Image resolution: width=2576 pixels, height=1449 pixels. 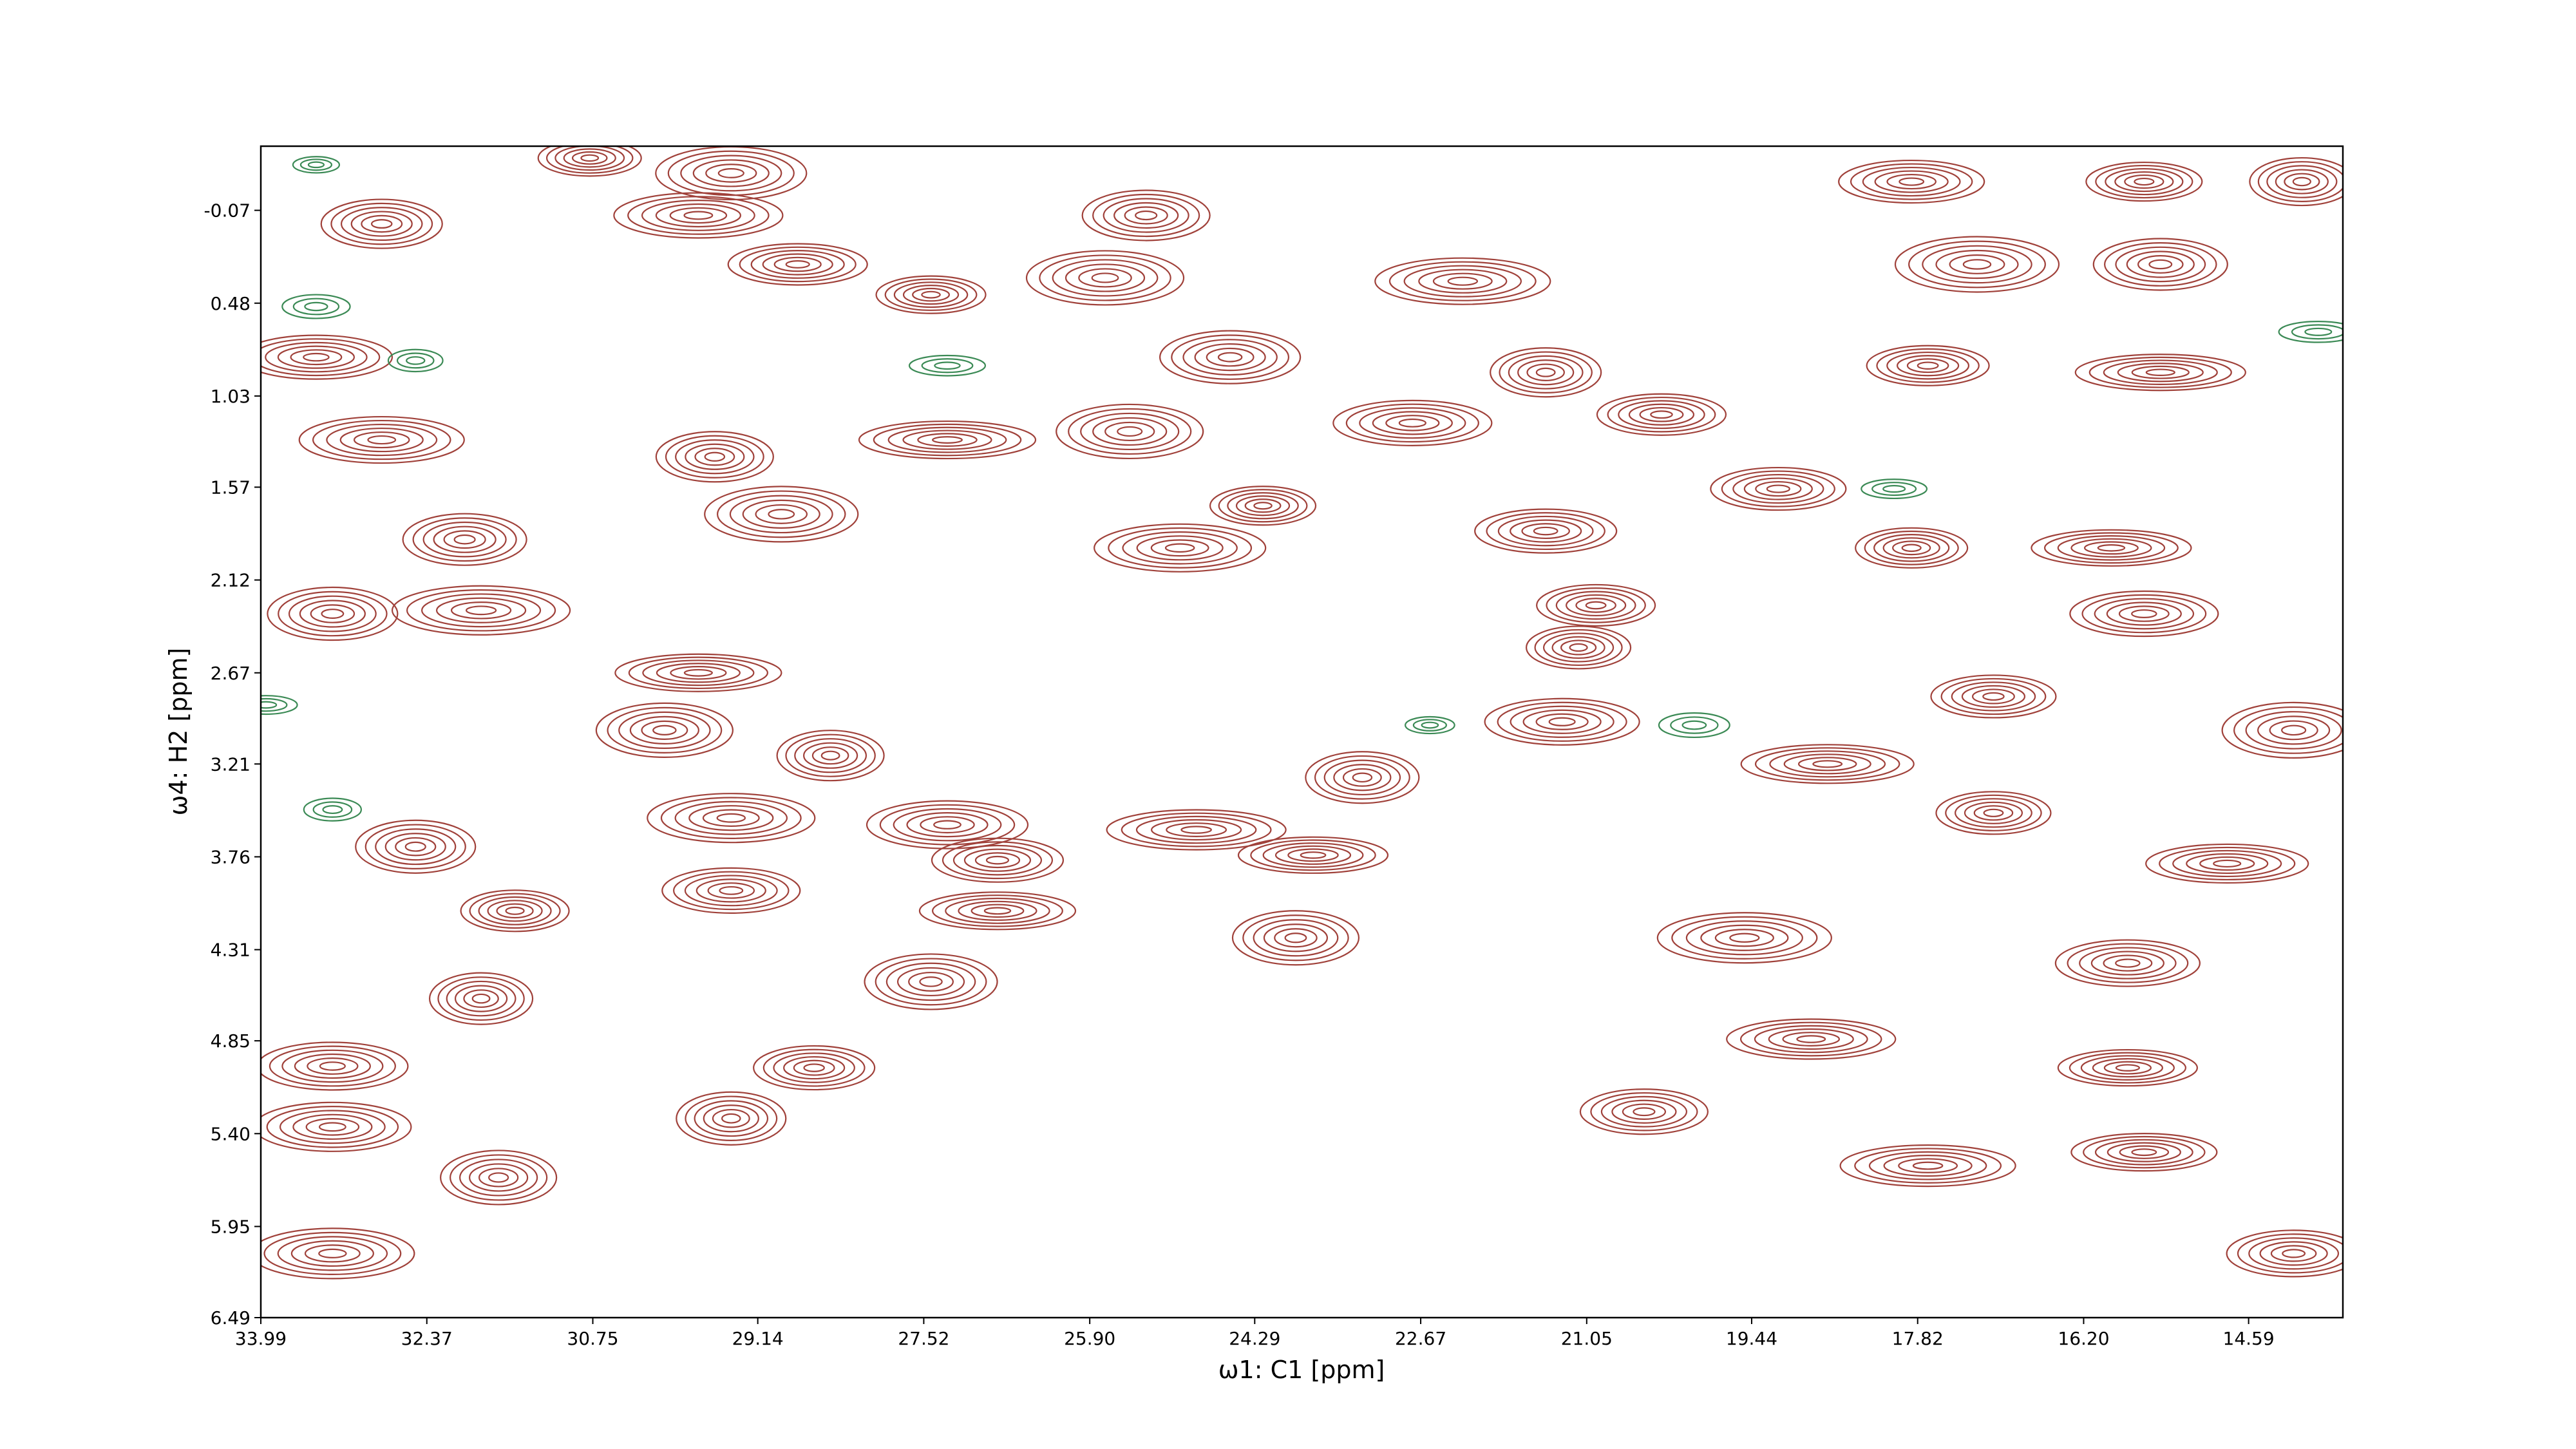 I want to click on y-axis-label: ω4: H2 [ppm], so click(x=178, y=732).